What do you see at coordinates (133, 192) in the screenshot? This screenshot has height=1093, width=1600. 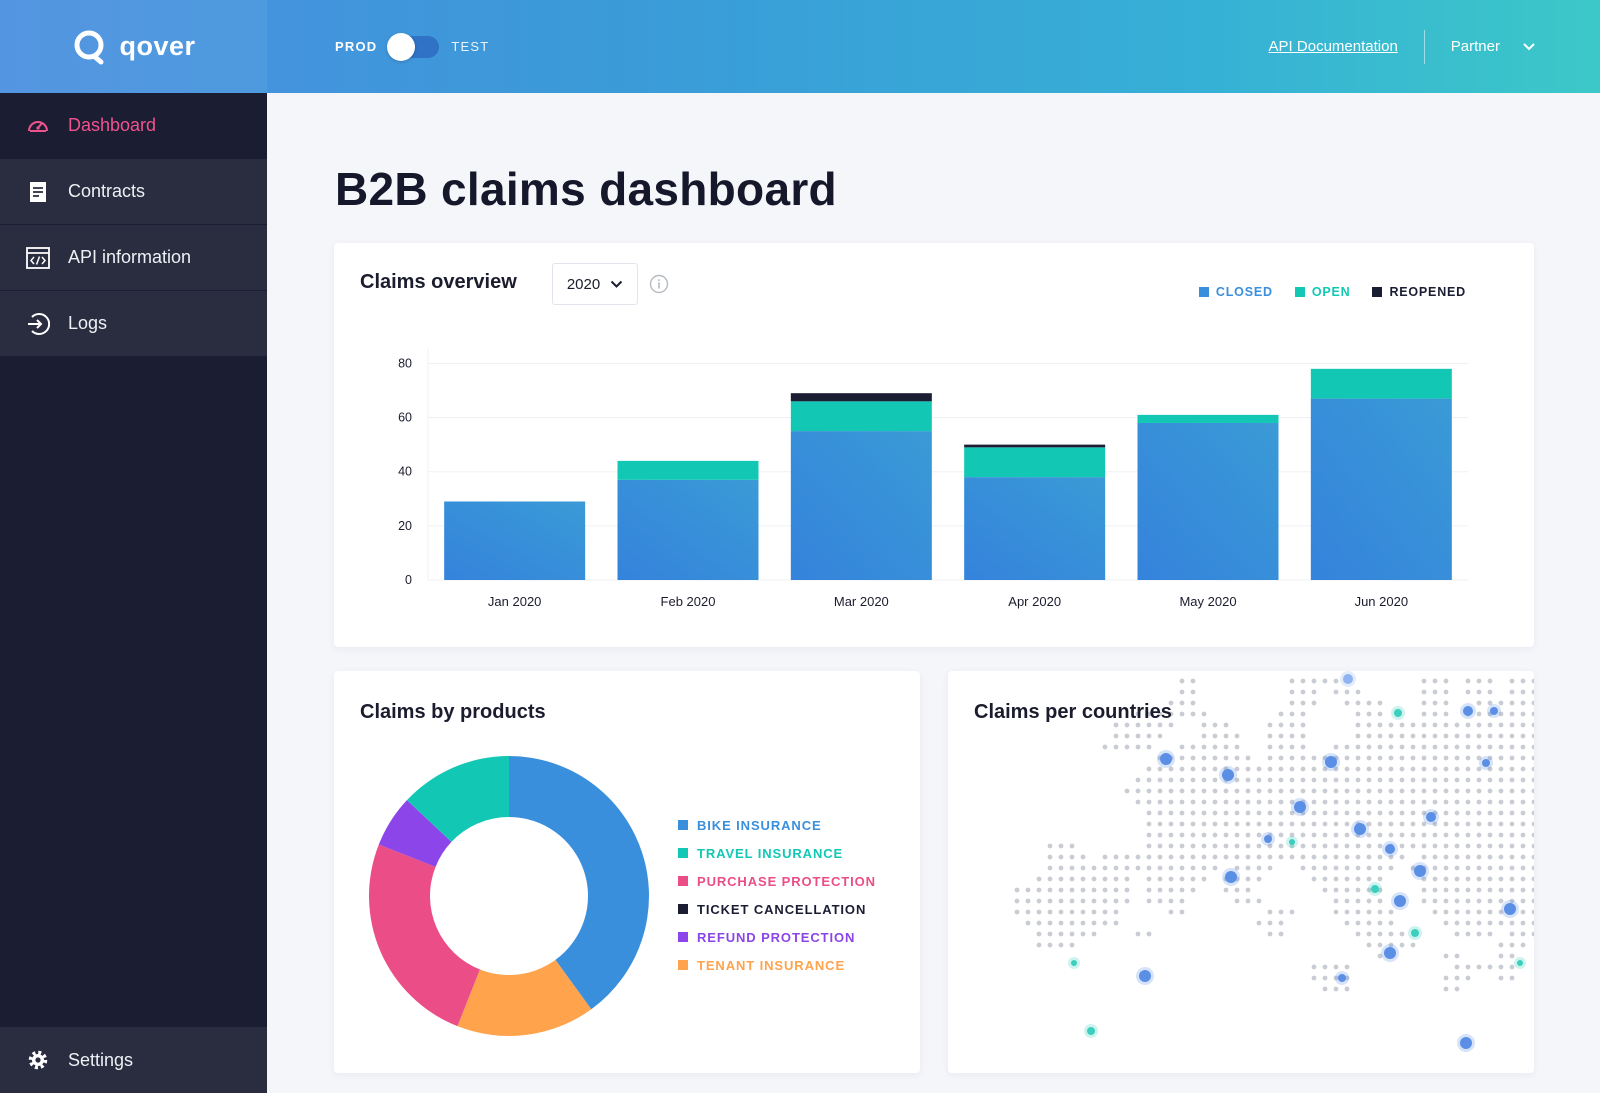 I see `sidebar-item-contracts: Contracts` at bounding box center [133, 192].